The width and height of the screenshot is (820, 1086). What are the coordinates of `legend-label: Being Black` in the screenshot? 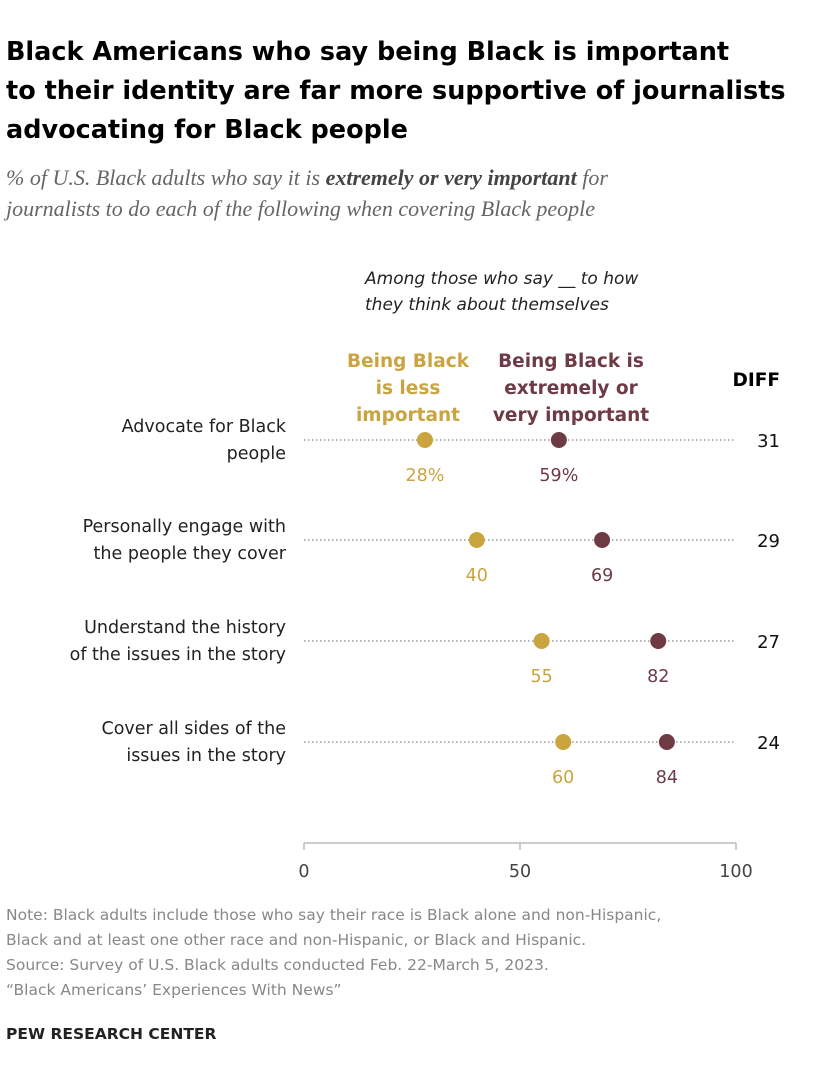 It's located at (408, 361).